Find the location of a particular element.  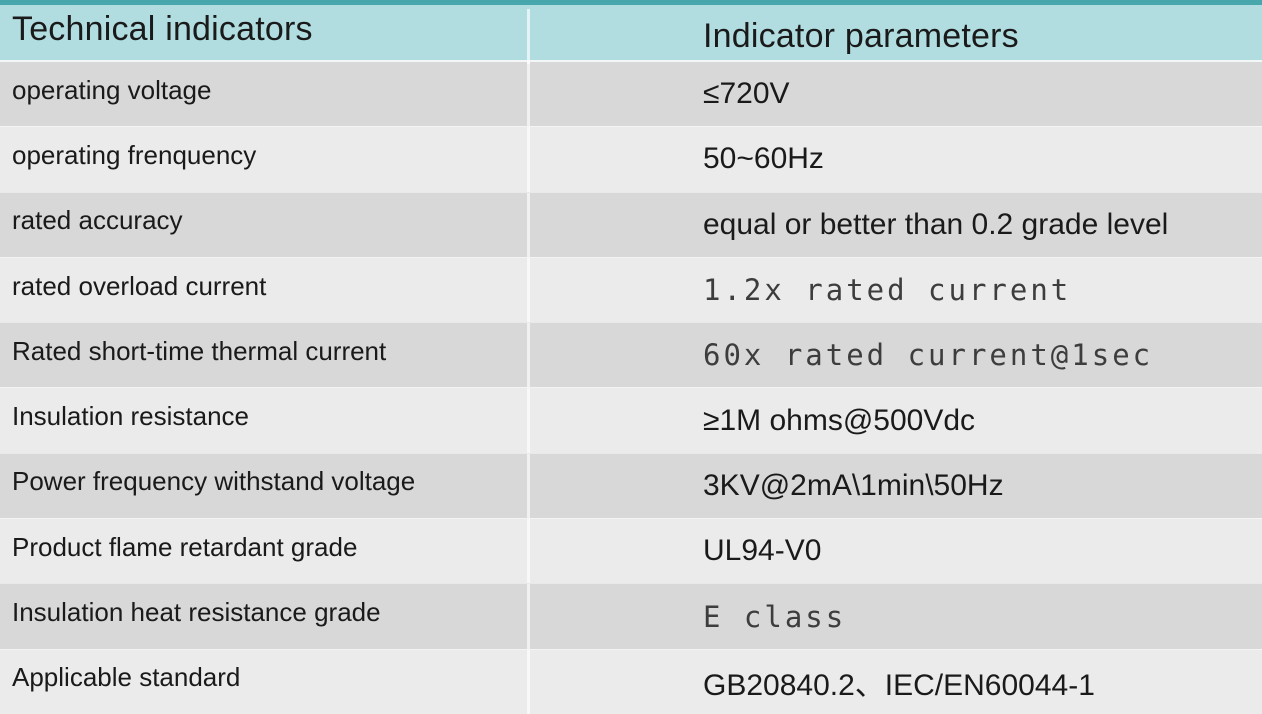

table-row: operating voltage ≤720V is located at coordinates (631, 94).